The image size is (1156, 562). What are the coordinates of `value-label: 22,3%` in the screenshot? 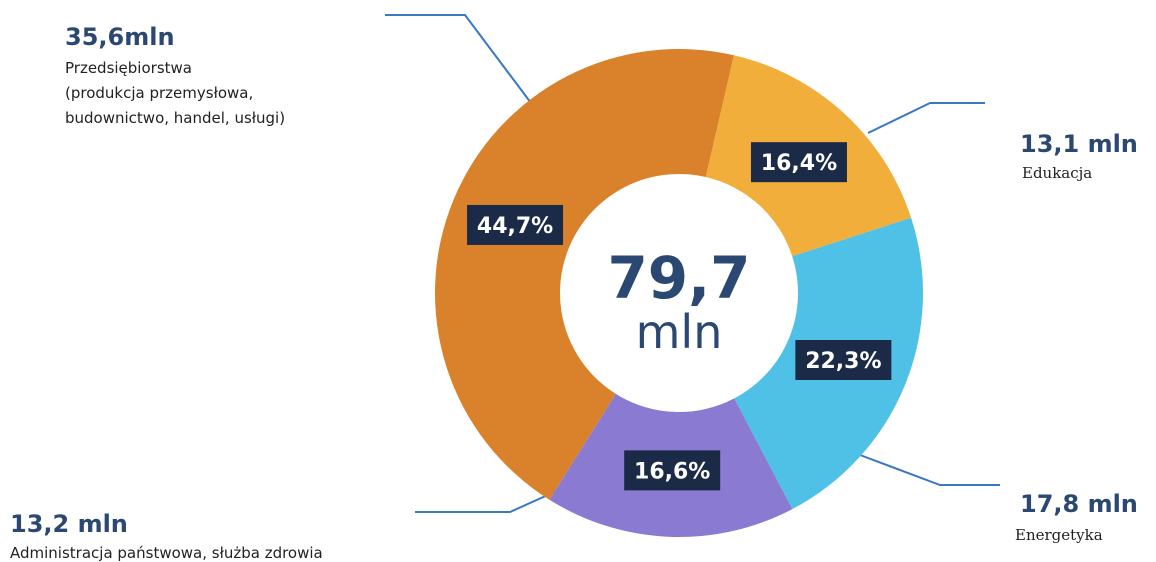 It's located at (843, 361).